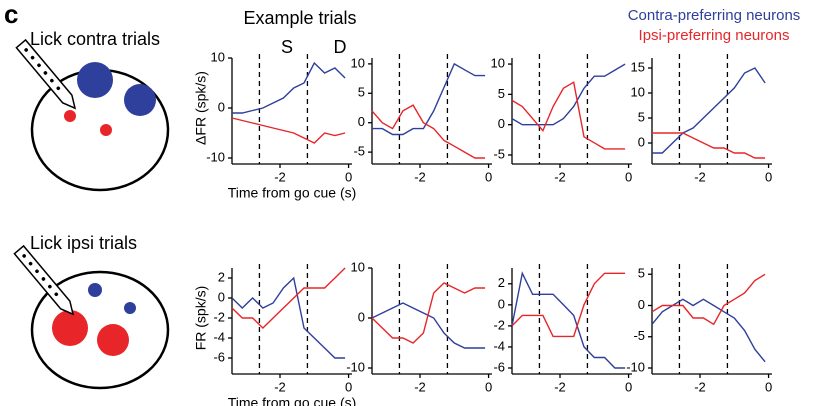 Image resolution: width=830 pixels, height=406 pixels. I want to click on panel-label: c, so click(11, 14).